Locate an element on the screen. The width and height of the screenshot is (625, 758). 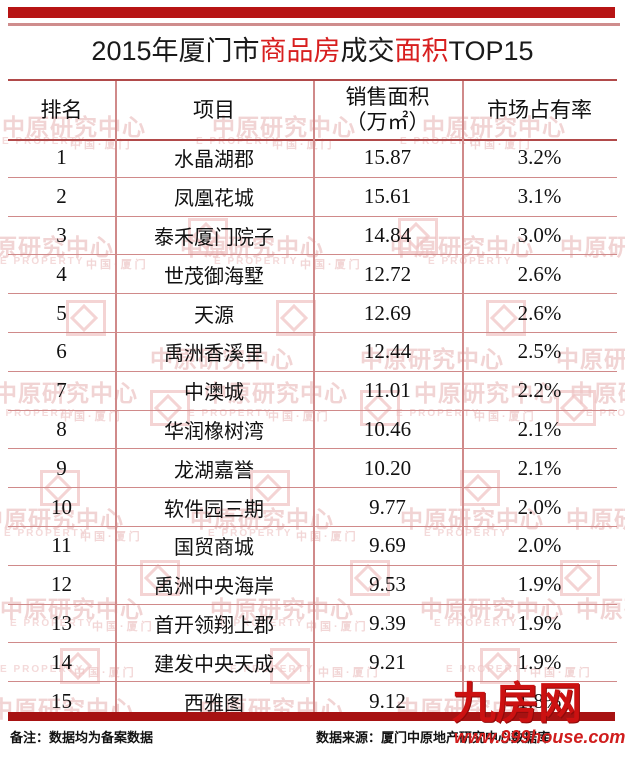
column-header-share: 市场占有率 is located at coordinates (539, 109).